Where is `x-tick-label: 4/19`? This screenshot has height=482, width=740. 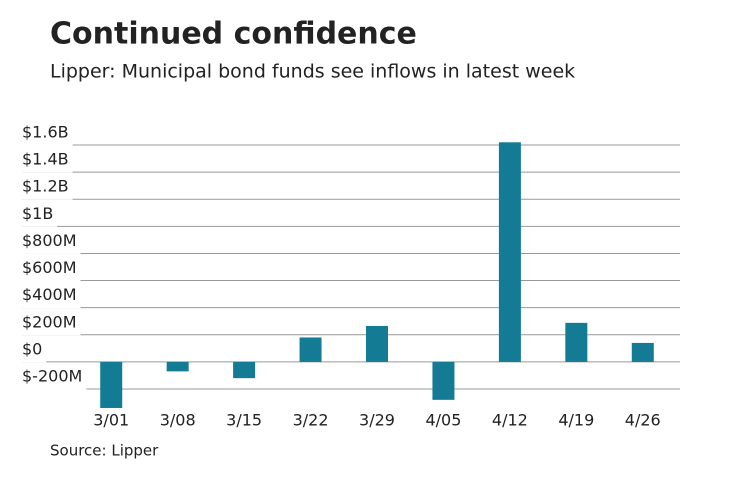
x-tick-label: 4/19 is located at coordinates (576, 420).